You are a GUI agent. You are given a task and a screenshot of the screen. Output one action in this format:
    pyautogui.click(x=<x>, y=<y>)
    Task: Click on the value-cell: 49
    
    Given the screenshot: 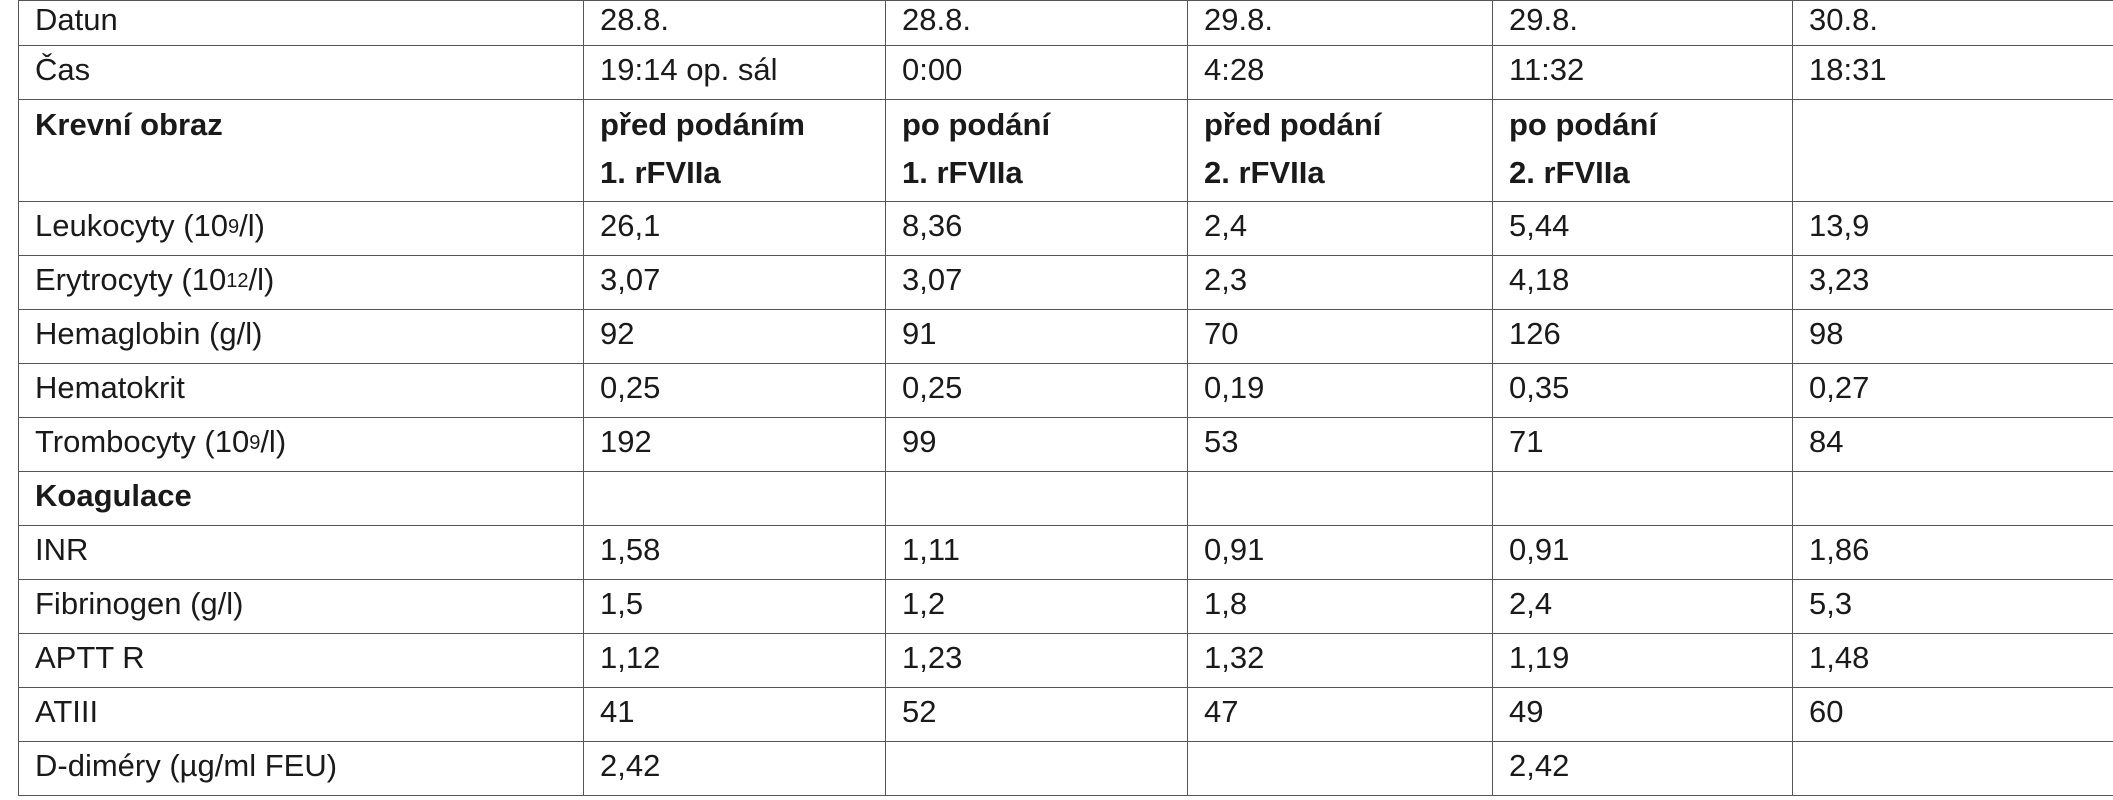 What is the action you would take?
    pyautogui.click(x=1642, y=714)
    